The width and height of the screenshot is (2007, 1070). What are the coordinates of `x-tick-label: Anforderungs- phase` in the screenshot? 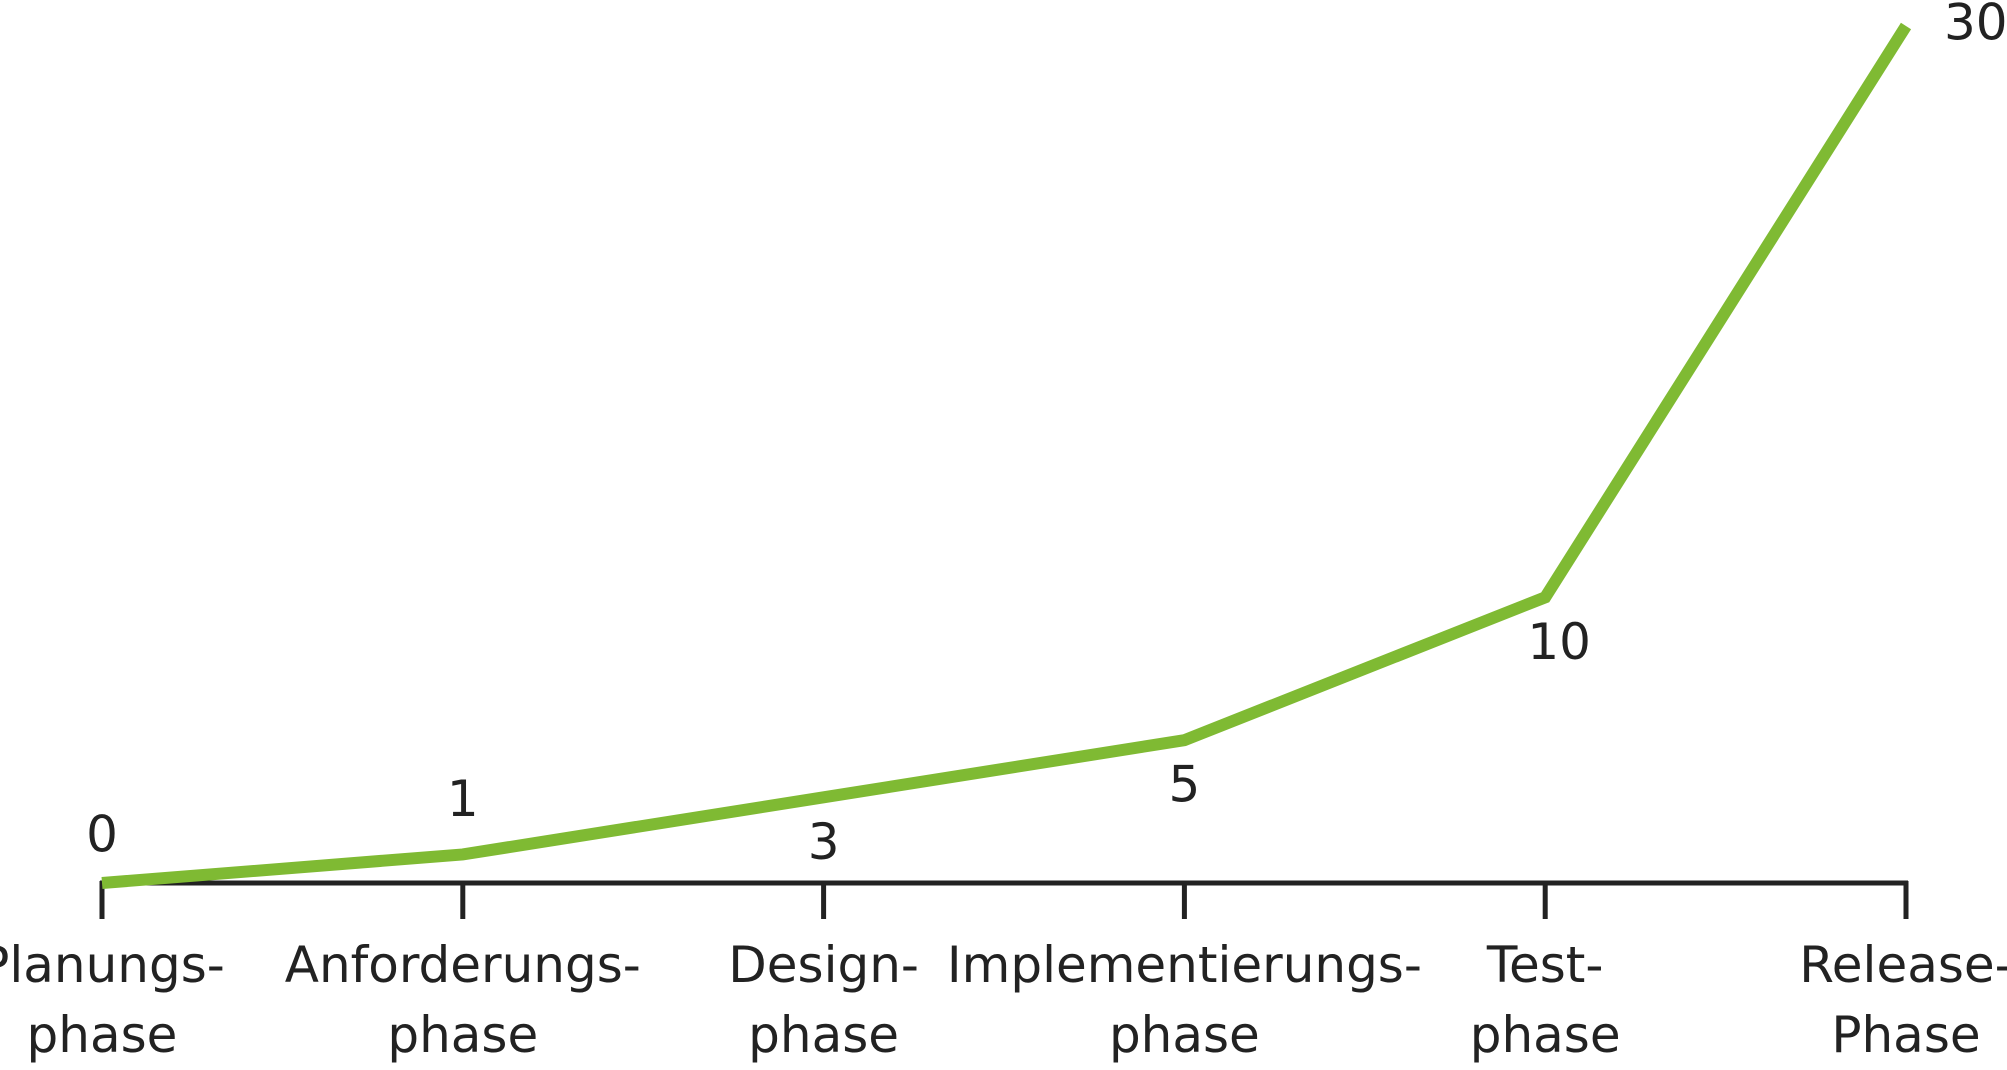 It's located at (462, 1000).